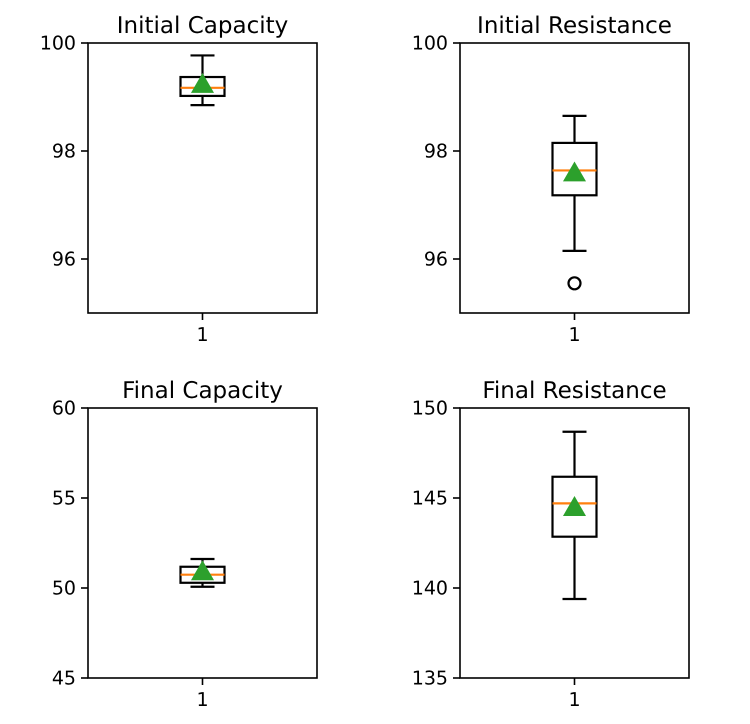 Image resolution: width=750 pixels, height=724 pixels. I want to click on y-tick-label: 150, so click(430, 409).